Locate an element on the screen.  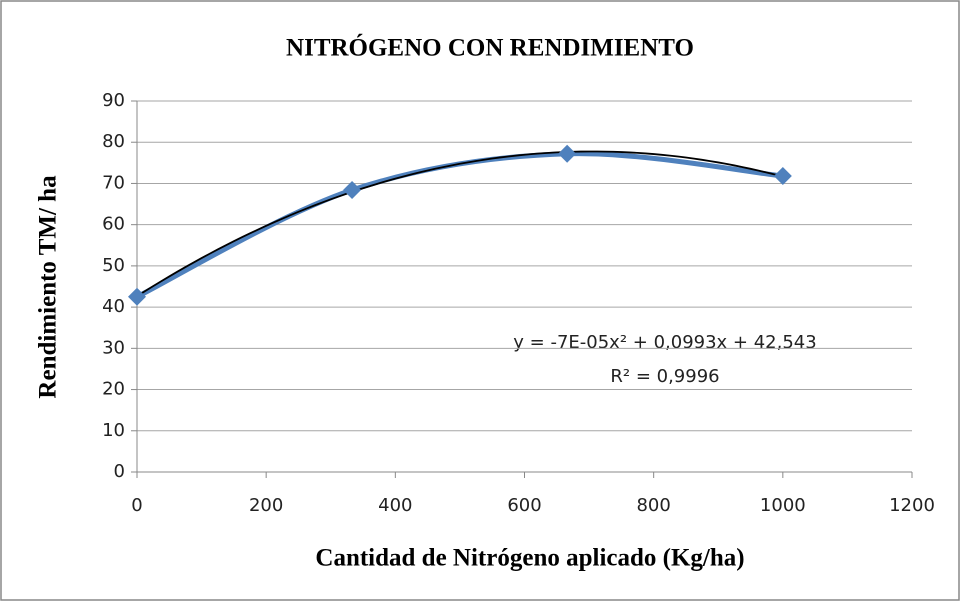
x-tick-label: 800 is located at coordinates (653, 505).